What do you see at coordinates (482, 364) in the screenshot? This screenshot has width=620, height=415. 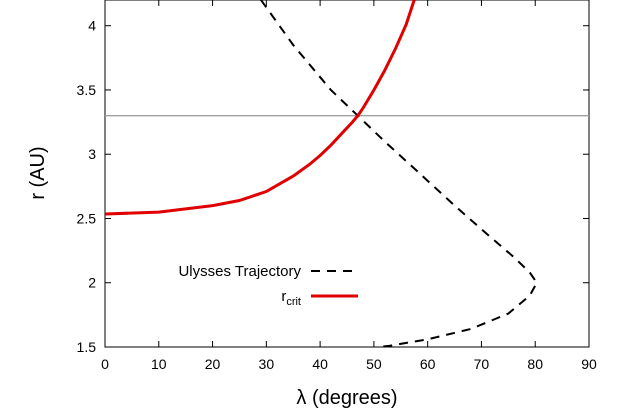 I see `x-tick-label: 70` at bounding box center [482, 364].